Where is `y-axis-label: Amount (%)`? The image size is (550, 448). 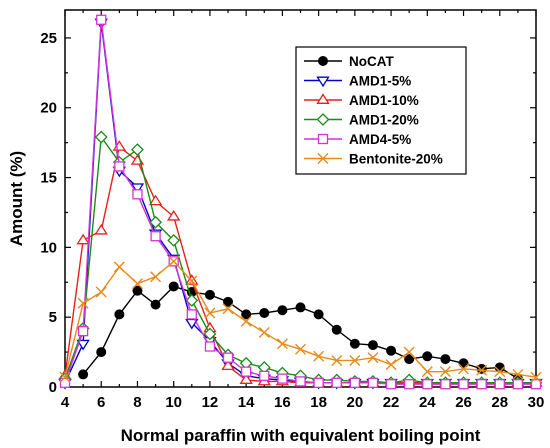
y-axis-label: Amount (%) is located at coordinates (16, 198).